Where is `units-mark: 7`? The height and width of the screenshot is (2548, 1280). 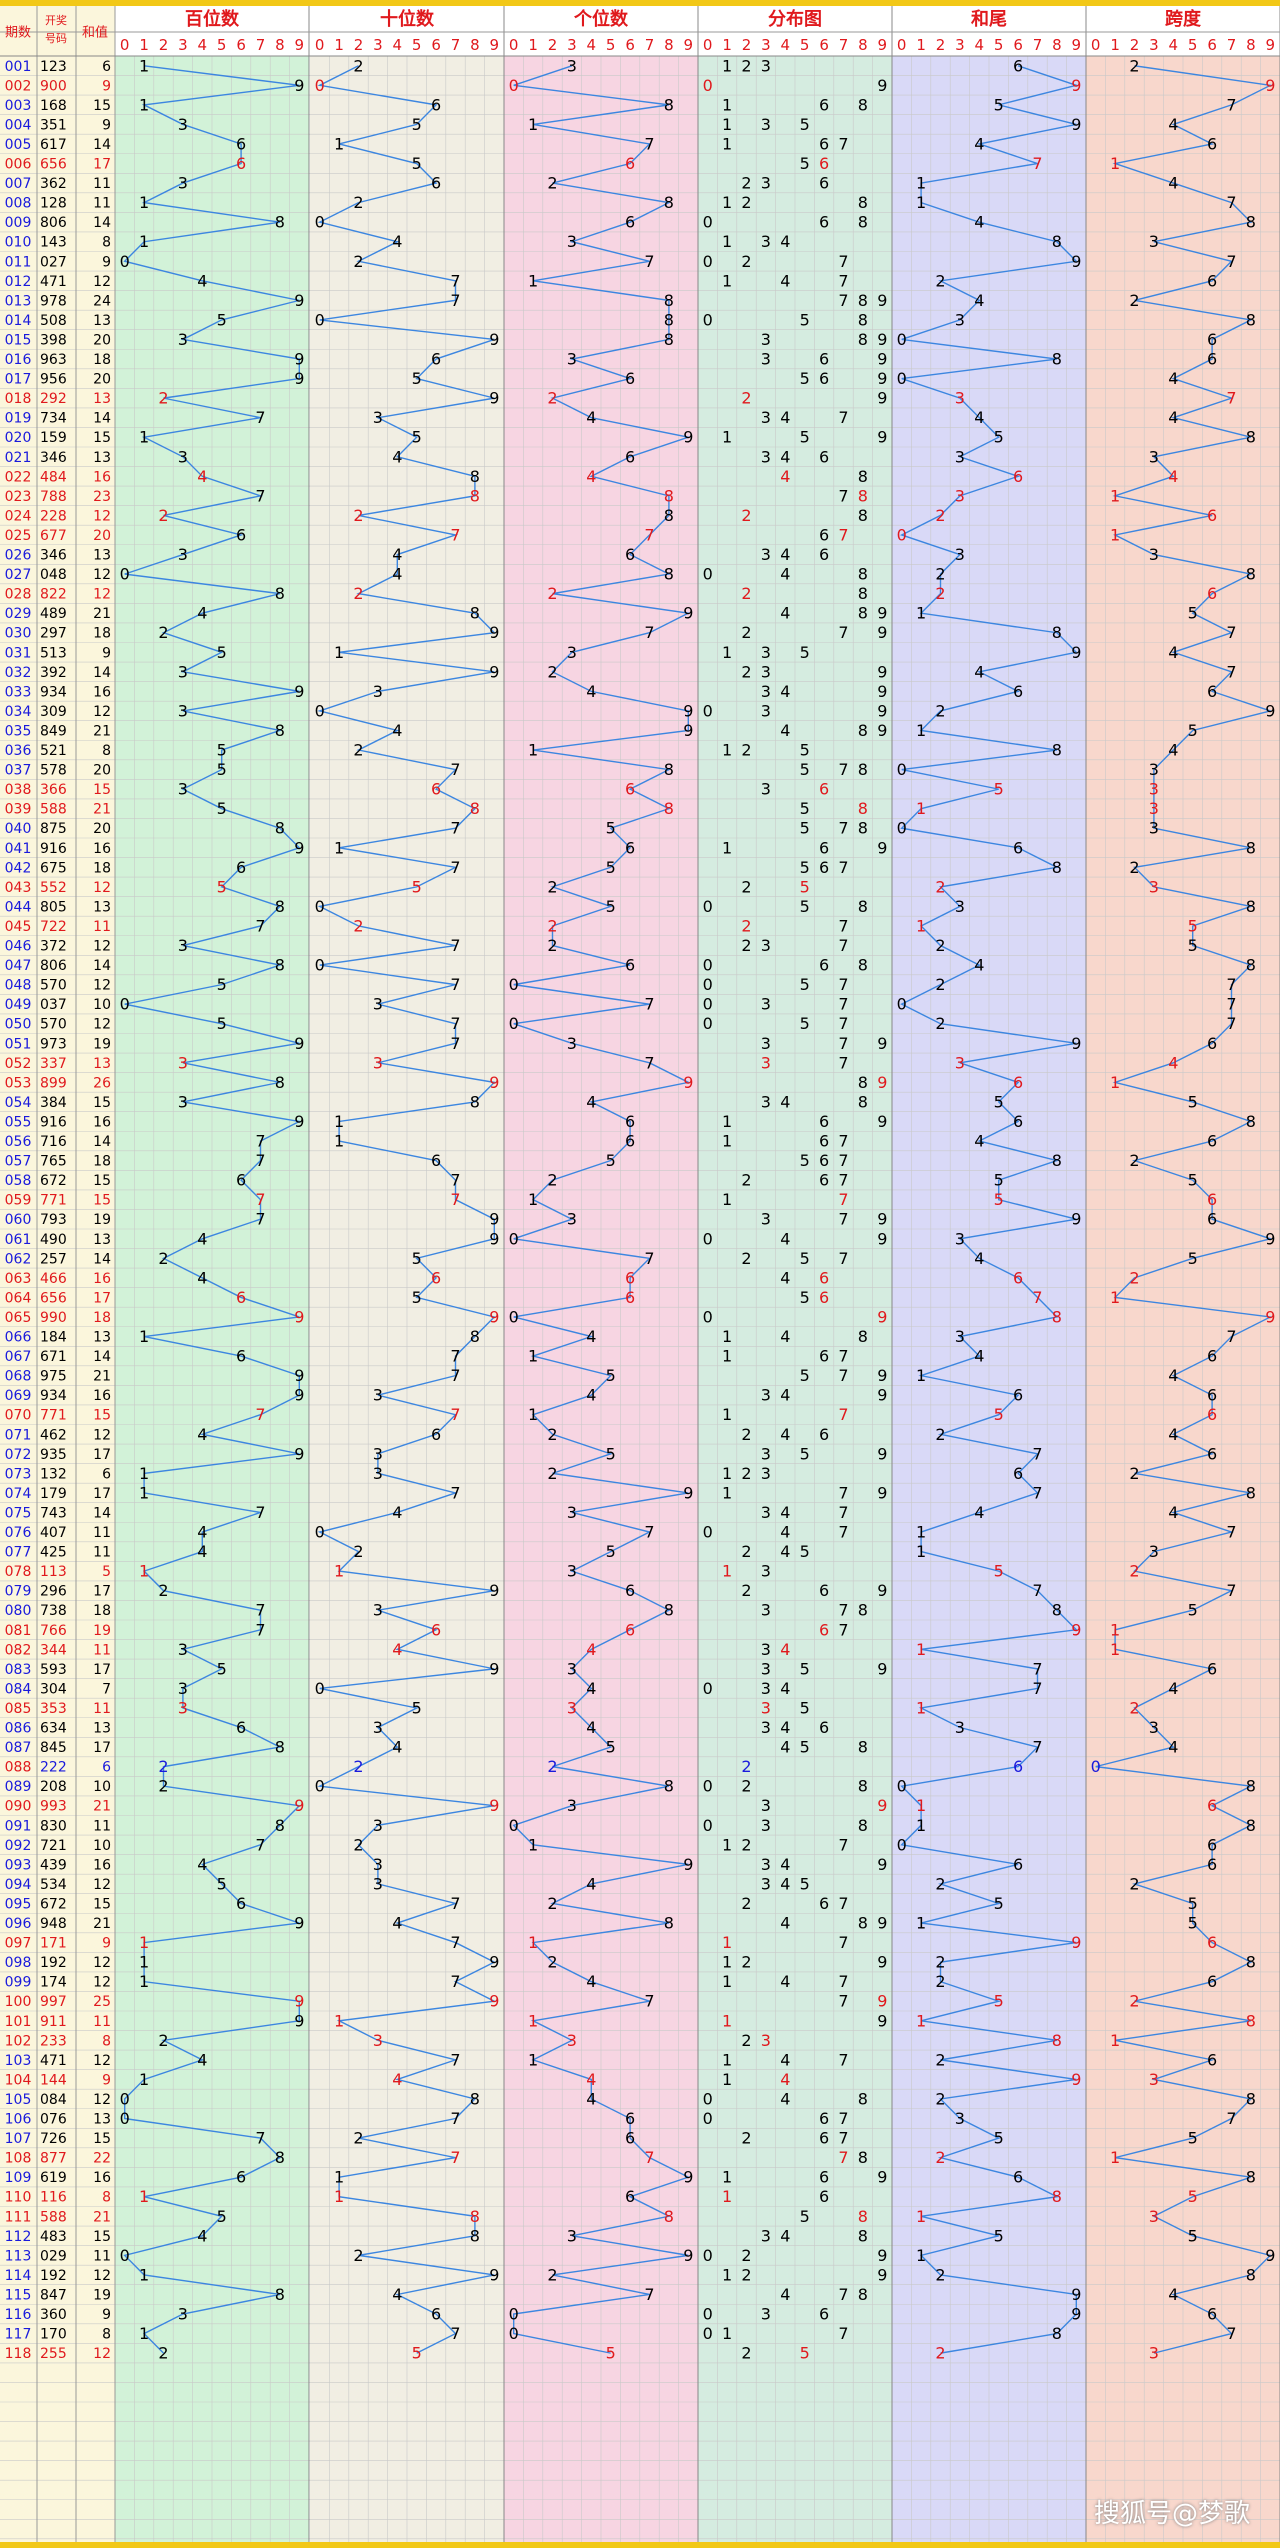 units-mark: 7 is located at coordinates (649, 534).